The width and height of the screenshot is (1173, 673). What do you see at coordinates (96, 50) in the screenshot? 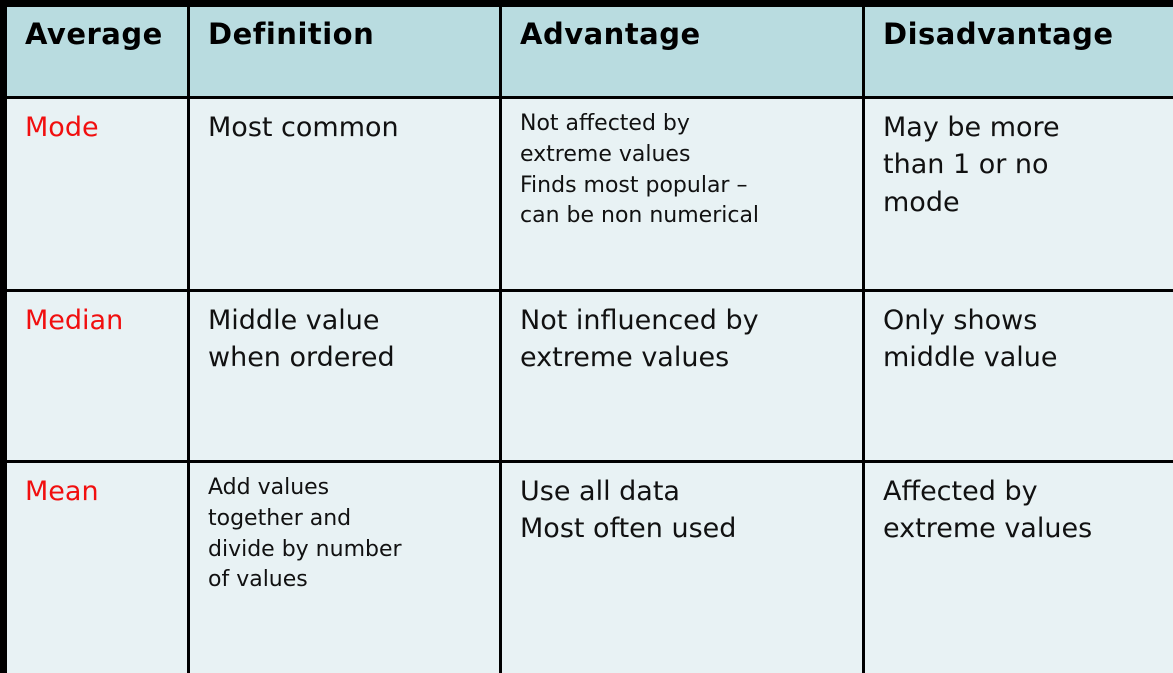
I see `column-header-average: Average` at bounding box center [96, 50].